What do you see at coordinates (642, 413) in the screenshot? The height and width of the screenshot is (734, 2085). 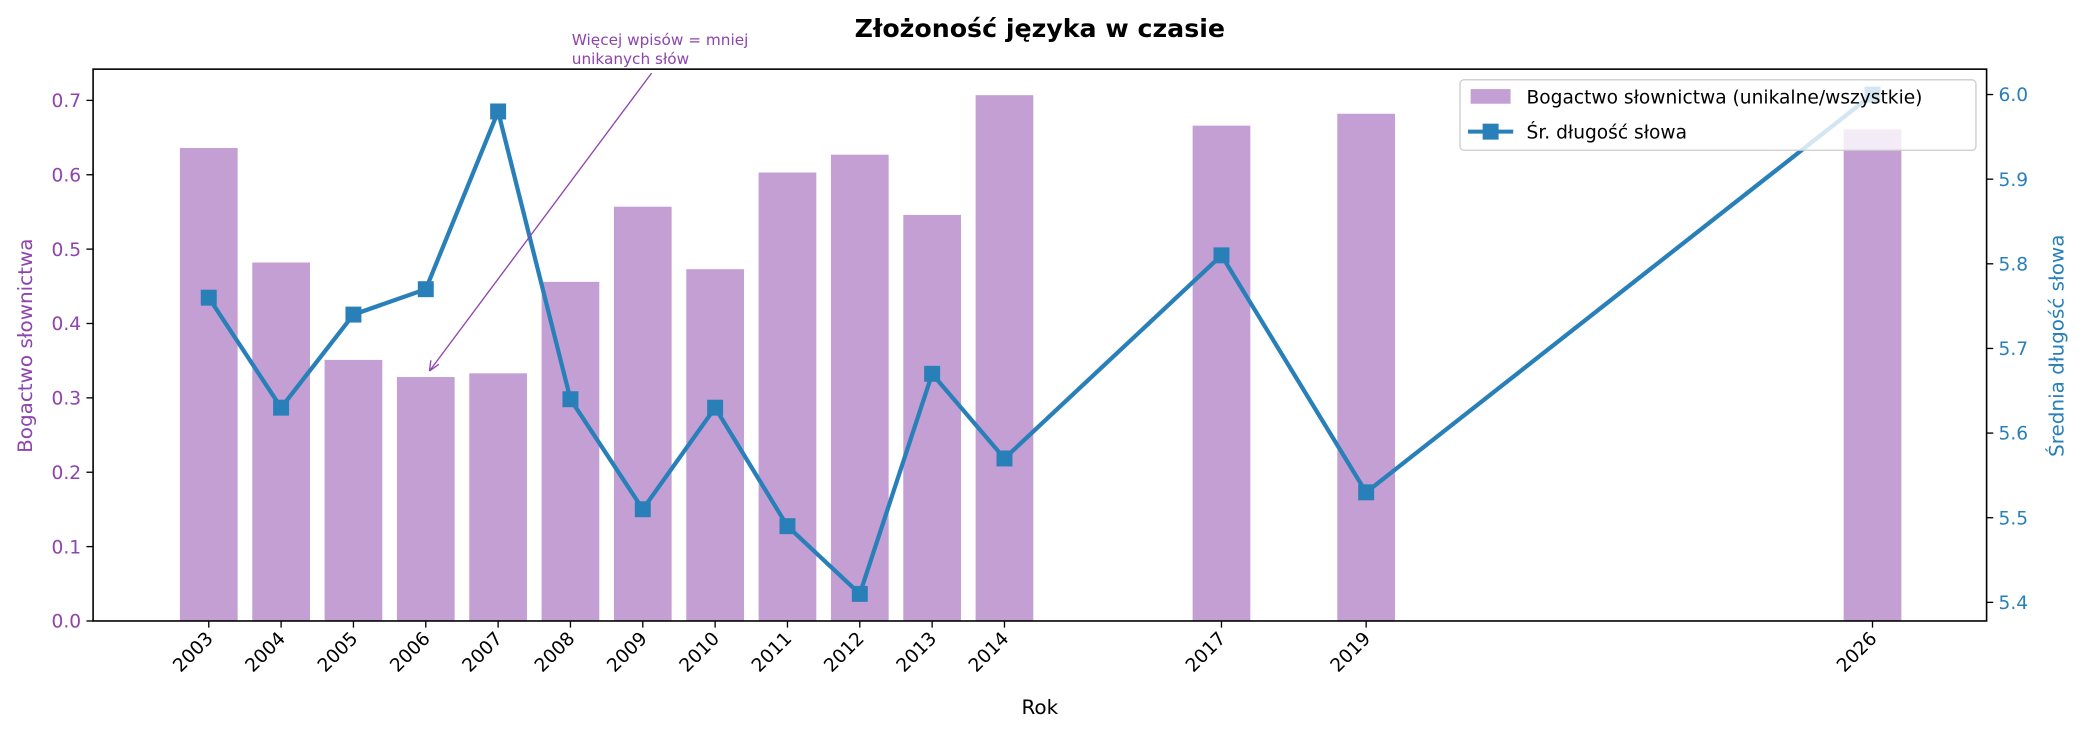 I see `bar-2009` at bounding box center [642, 413].